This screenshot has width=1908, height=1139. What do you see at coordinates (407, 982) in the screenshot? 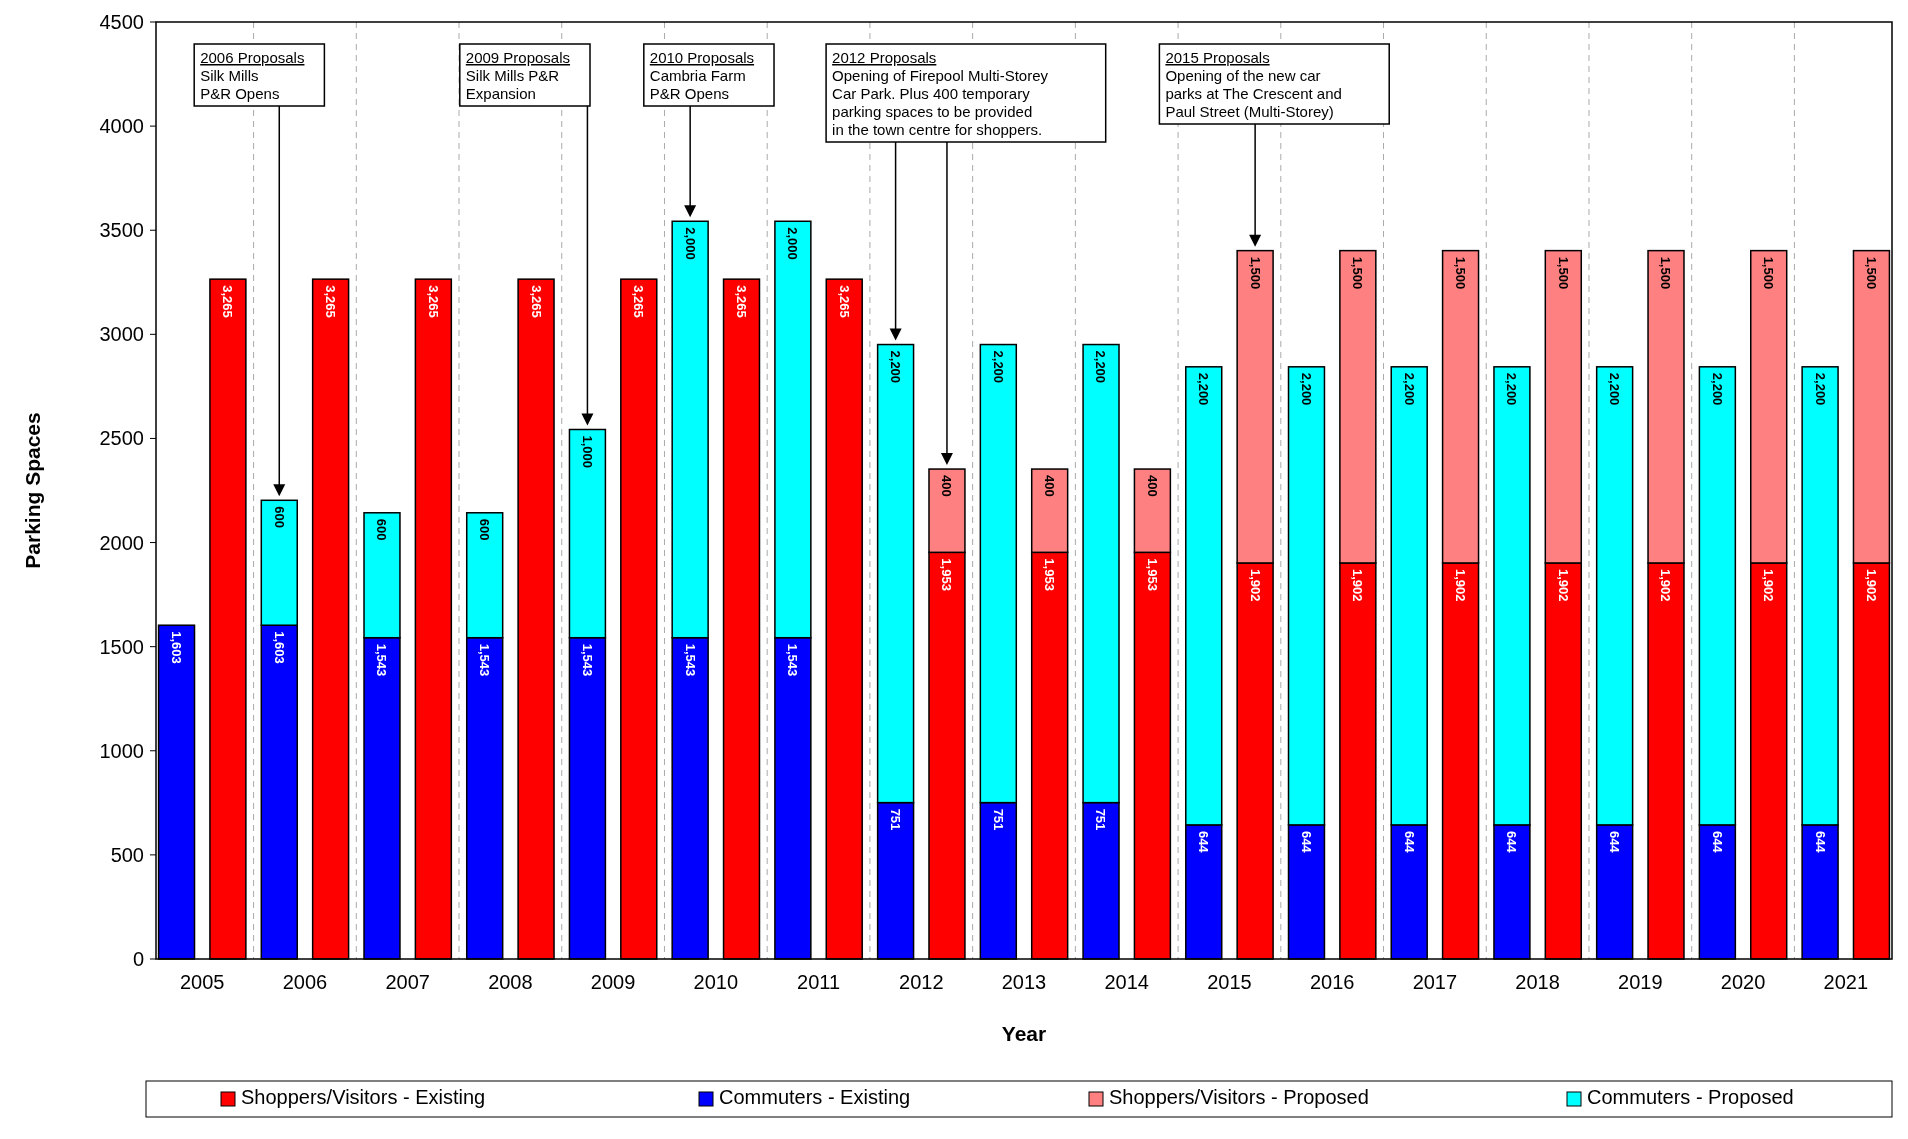
I see `x-tick-label: 2007` at bounding box center [407, 982].